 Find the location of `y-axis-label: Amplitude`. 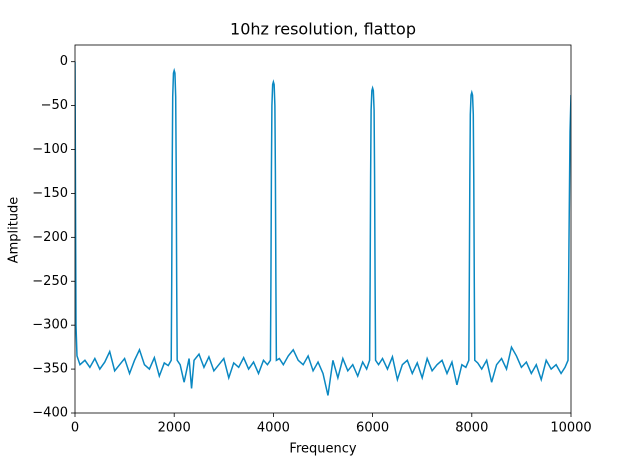

y-axis-label: Amplitude is located at coordinates (14, 230).